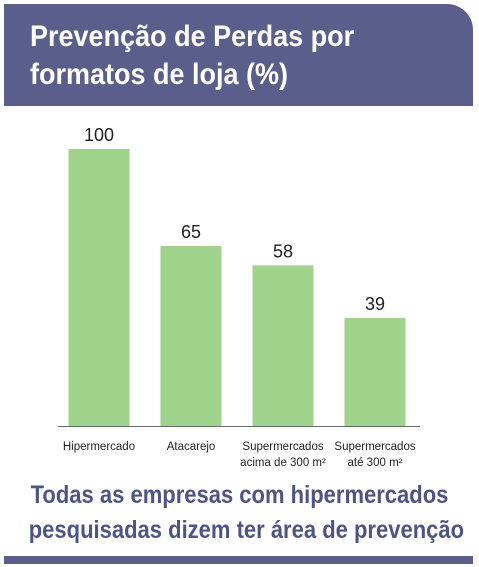 The image size is (479, 567). I want to click on category-label: Atacarejo, so click(191, 447).